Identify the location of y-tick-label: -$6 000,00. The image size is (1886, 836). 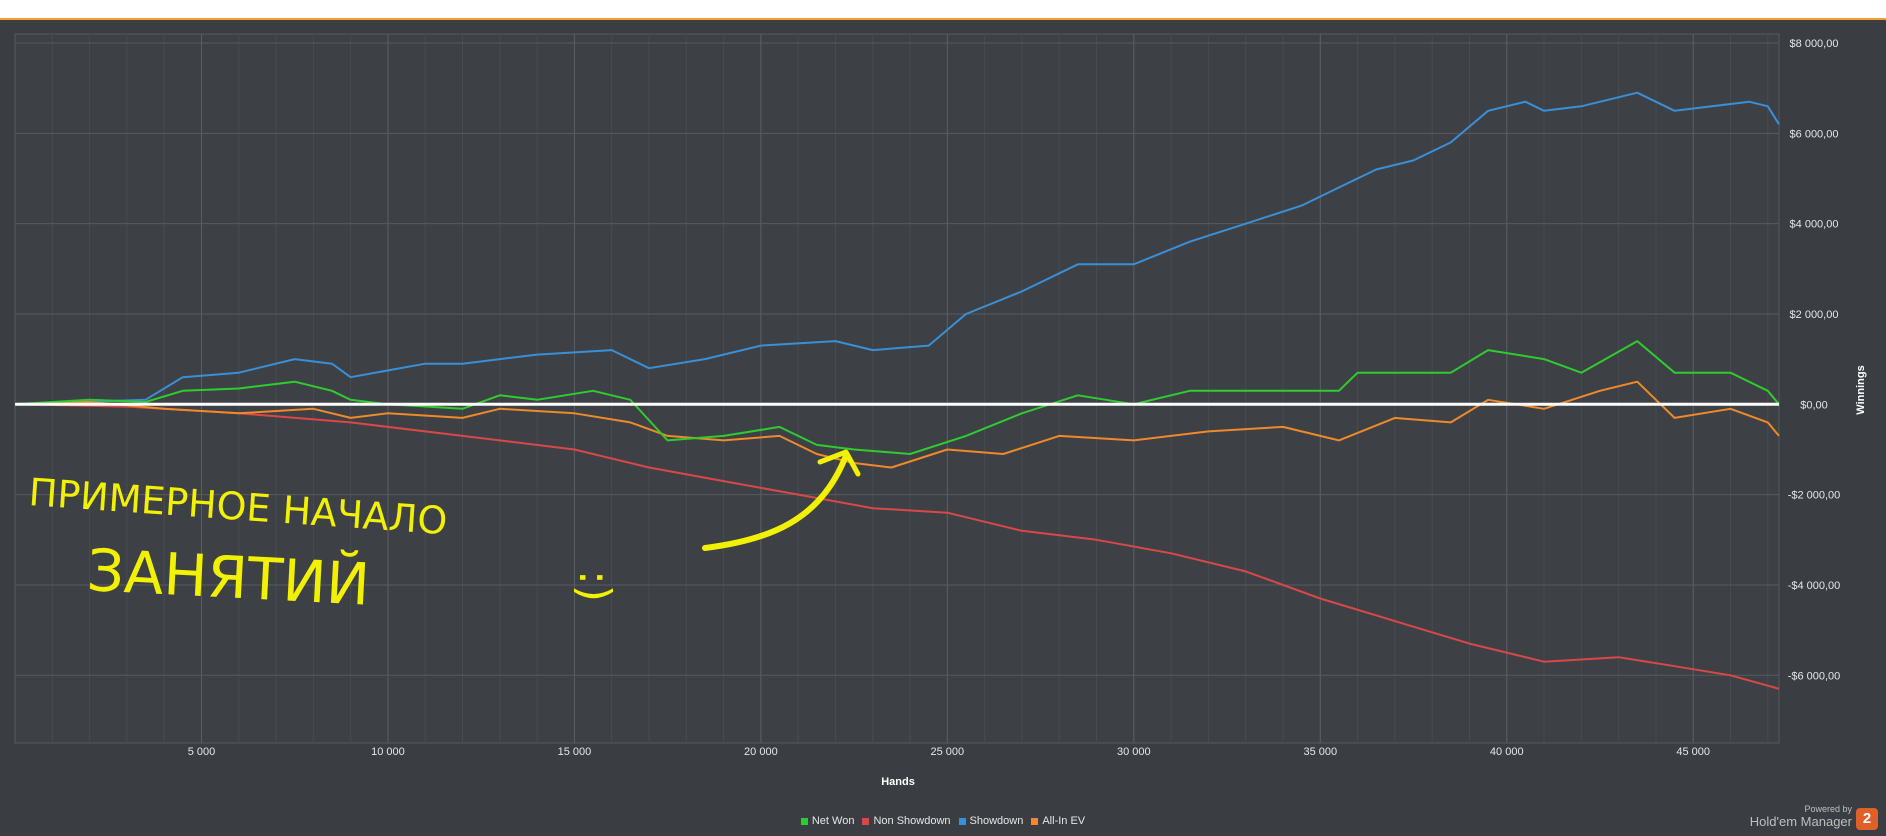
(1814, 676).